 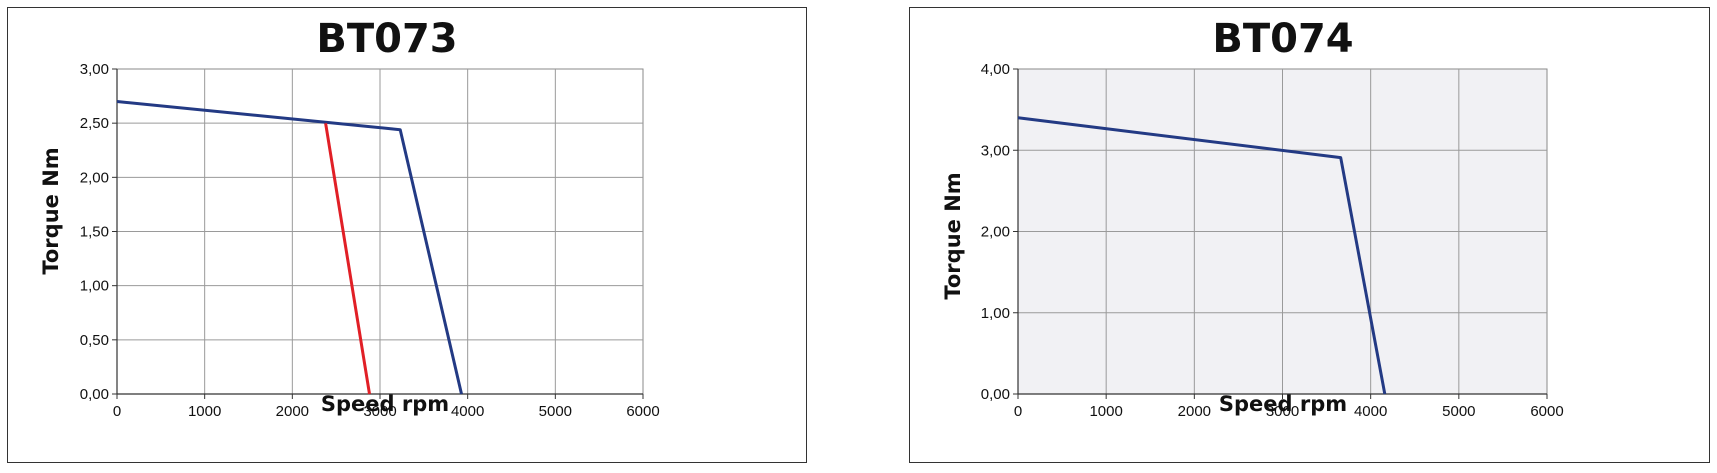 I want to click on y-tick-label: 0,50, so click(x=94, y=340).